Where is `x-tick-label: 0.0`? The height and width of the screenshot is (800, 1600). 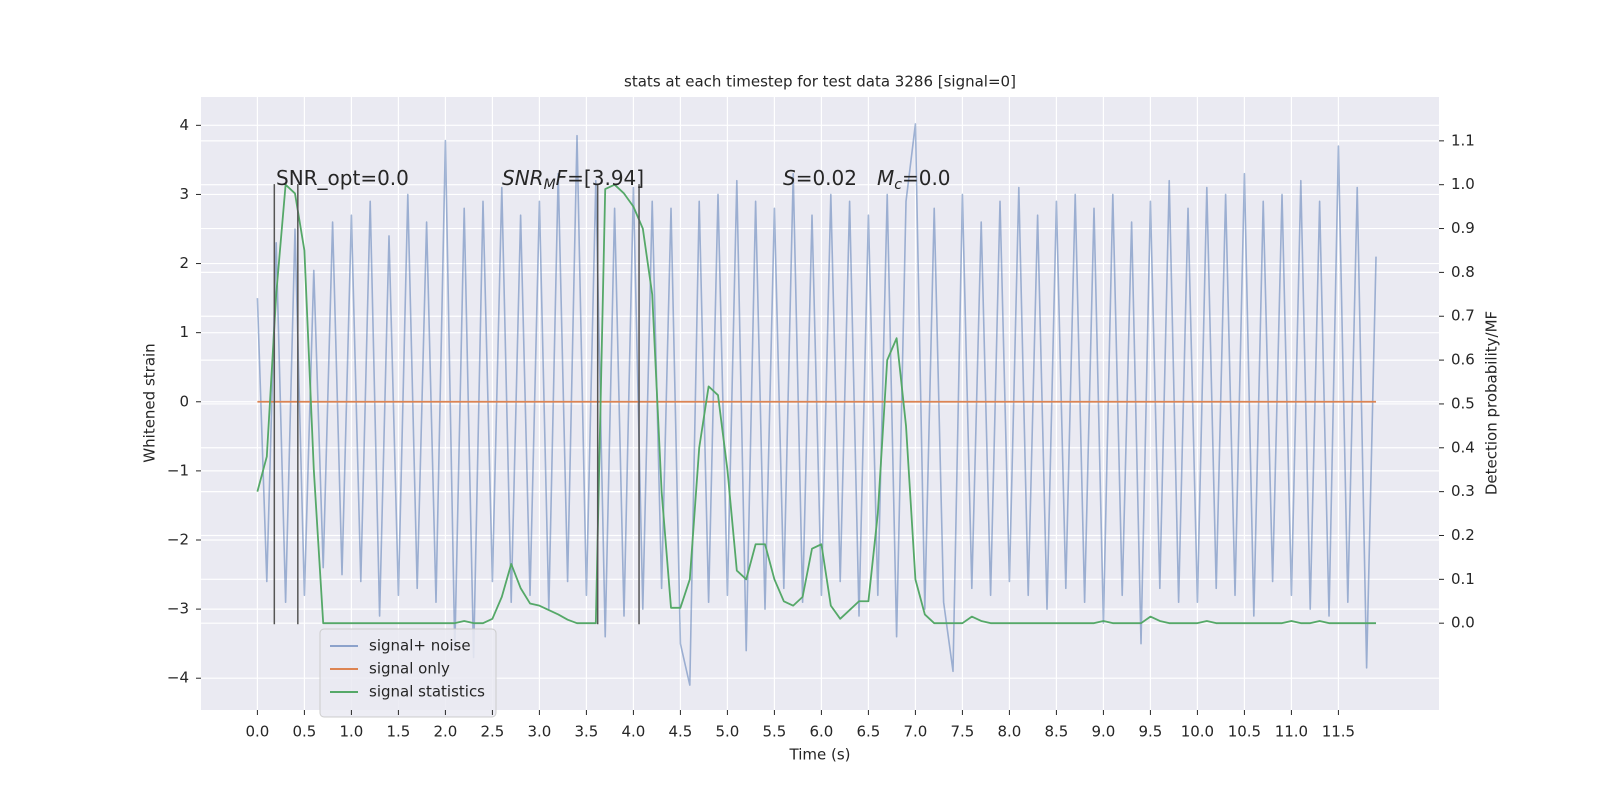
x-tick-label: 0.0 is located at coordinates (257, 732).